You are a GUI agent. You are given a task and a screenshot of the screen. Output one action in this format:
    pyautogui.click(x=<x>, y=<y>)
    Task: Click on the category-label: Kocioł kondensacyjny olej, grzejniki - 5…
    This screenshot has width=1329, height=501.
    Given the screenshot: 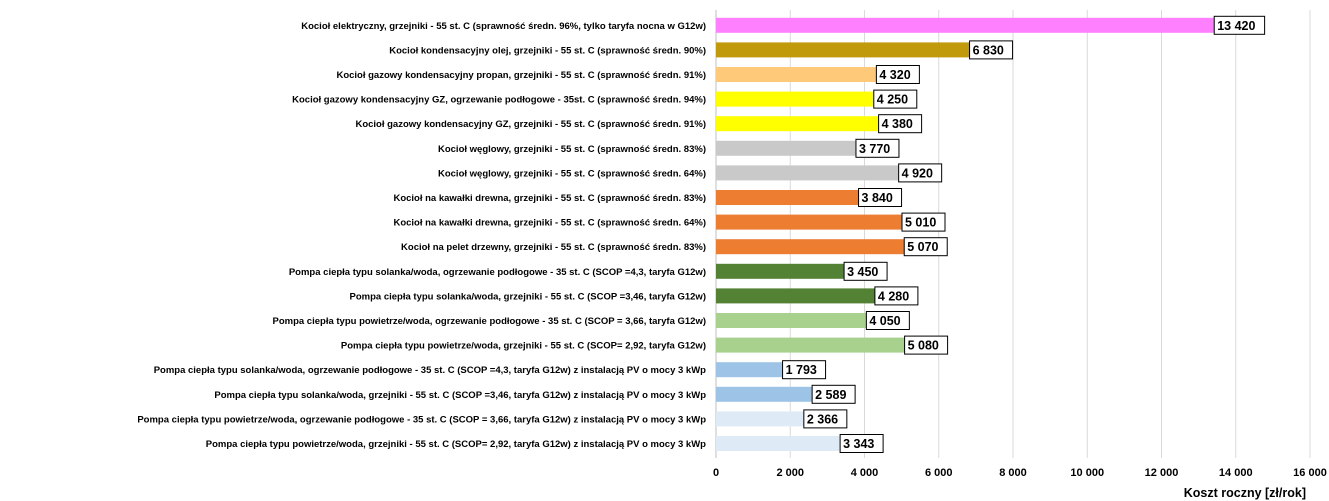 What is the action you would take?
    pyautogui.click(x=547, y=50)
    